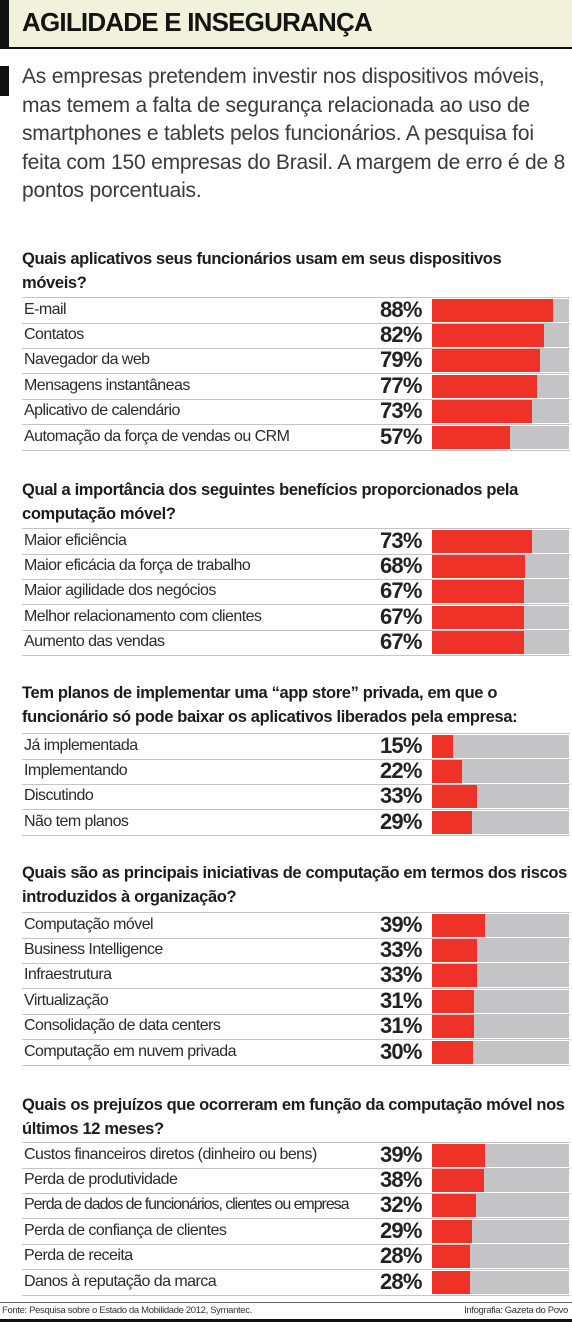  Describe the element at coordinates (296, 566) in the screenshot. I see `answer-row: Maior eficácia da força de trabalho 68%` at that location.